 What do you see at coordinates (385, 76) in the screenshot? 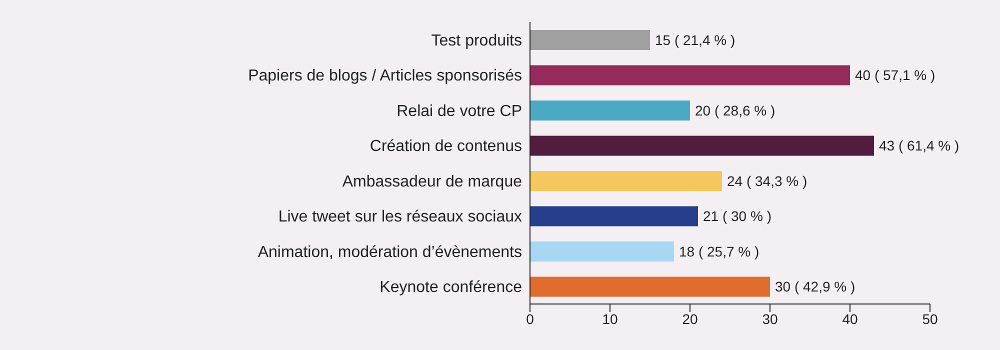
I see `y-tick-label: Papiers de blogs / Articles sponsorisés` at bounding box center [385, 76].